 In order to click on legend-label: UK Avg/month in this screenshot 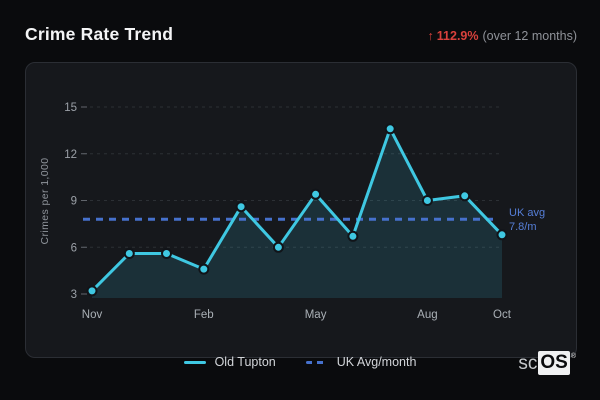, I will do `click(376, 362)`.